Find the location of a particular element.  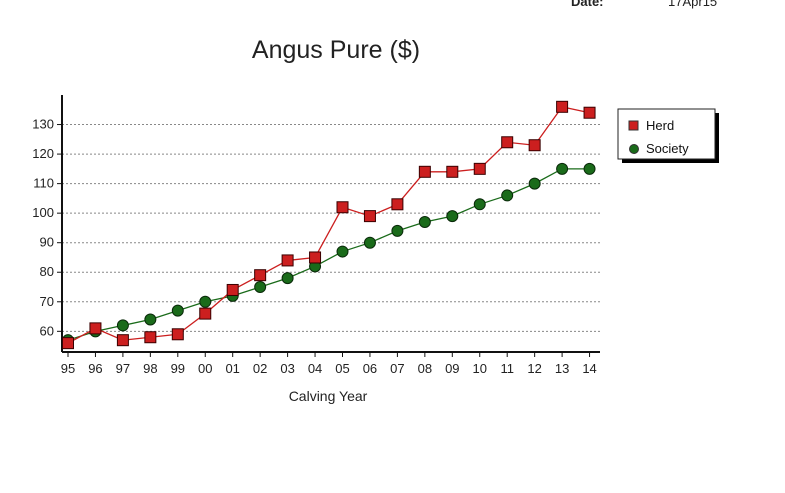

x-tick-label: 07 is located at coordinates (397, 368).